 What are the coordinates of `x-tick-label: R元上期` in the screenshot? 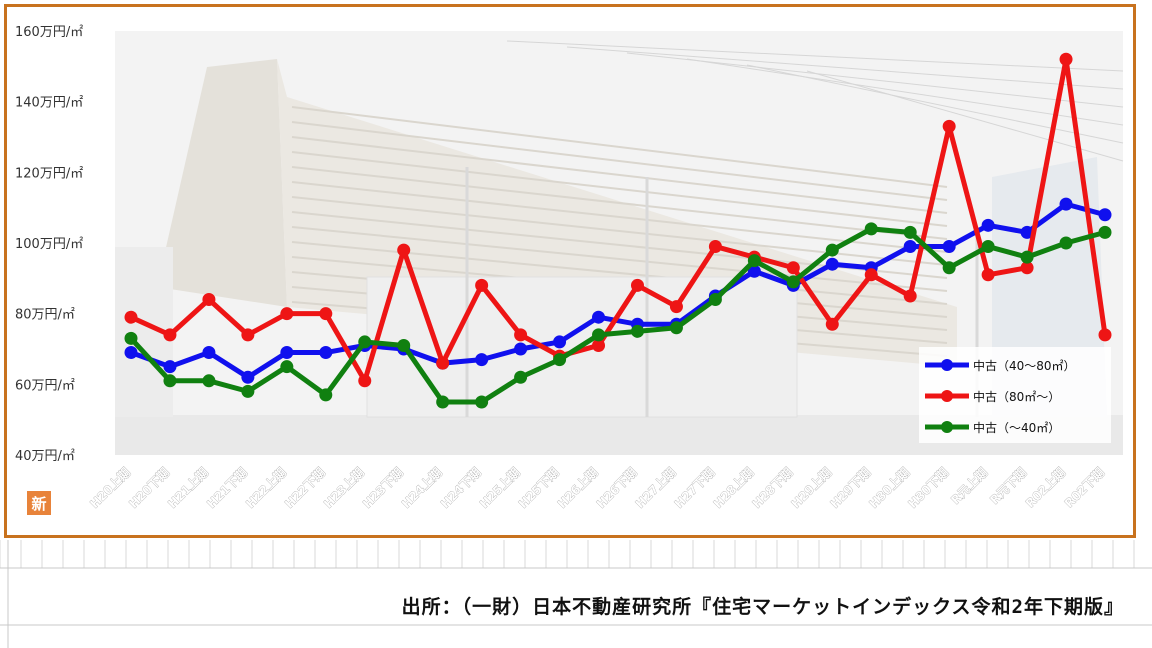 It's located at (969, 486).